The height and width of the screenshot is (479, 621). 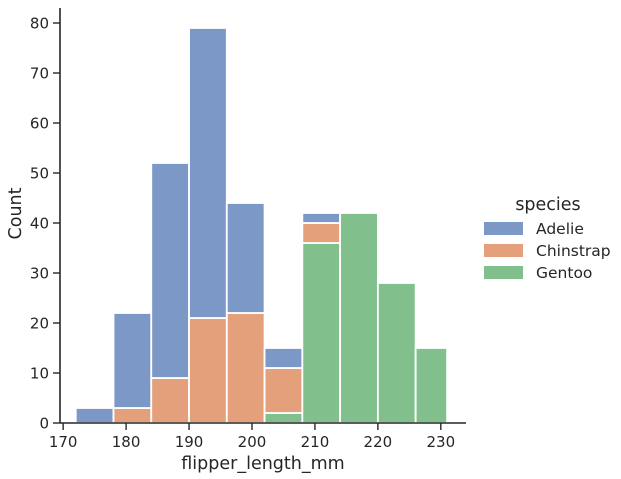 What do you see at coordinates (503, 228) in the screenshot?
I see `legend-swatch-adelie` at bounding box center [503, 228].